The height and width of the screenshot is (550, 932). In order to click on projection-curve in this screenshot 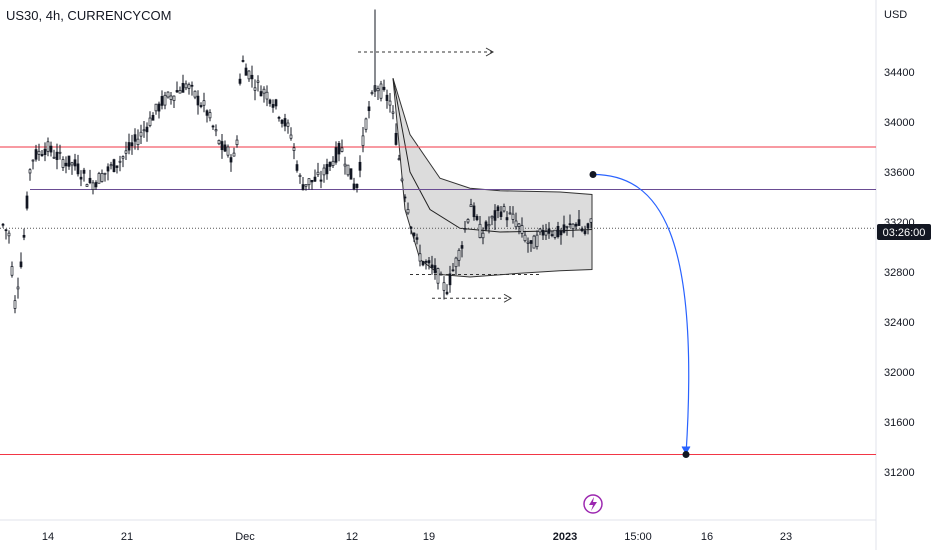, I will do `click(641, 314)`.